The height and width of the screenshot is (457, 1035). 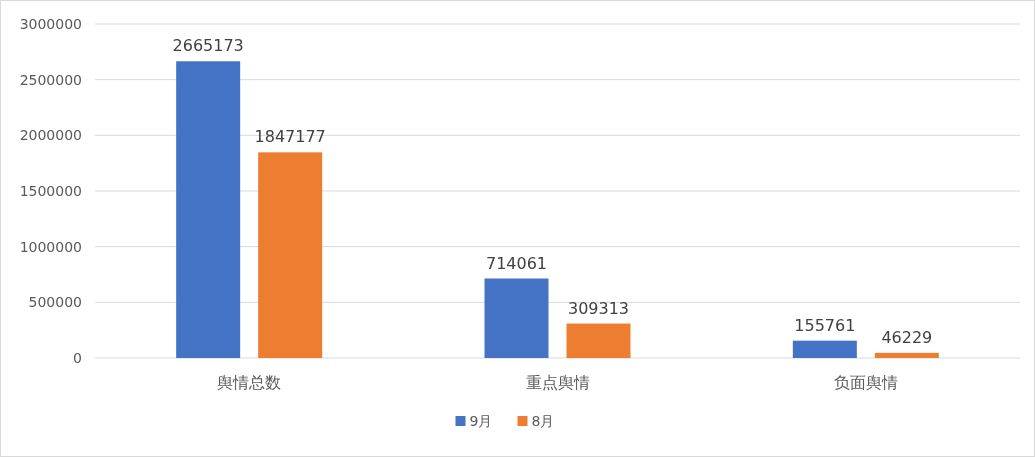 What do you see at coordinates (825, 325) in the screenshot?
I see `data-label: 155761` at bounding box center [825, 325].